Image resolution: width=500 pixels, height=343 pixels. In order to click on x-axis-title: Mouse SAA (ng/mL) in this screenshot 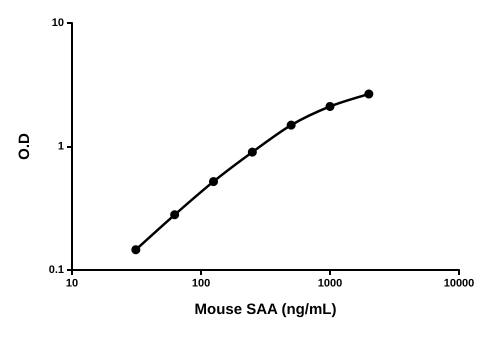, I will do `click(265, 309)`.